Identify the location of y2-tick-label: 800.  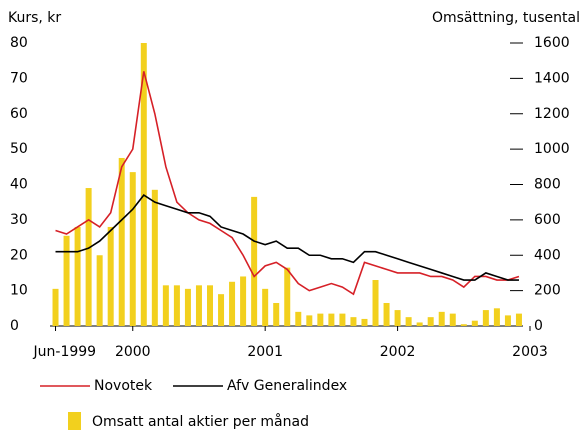
(547, 185).